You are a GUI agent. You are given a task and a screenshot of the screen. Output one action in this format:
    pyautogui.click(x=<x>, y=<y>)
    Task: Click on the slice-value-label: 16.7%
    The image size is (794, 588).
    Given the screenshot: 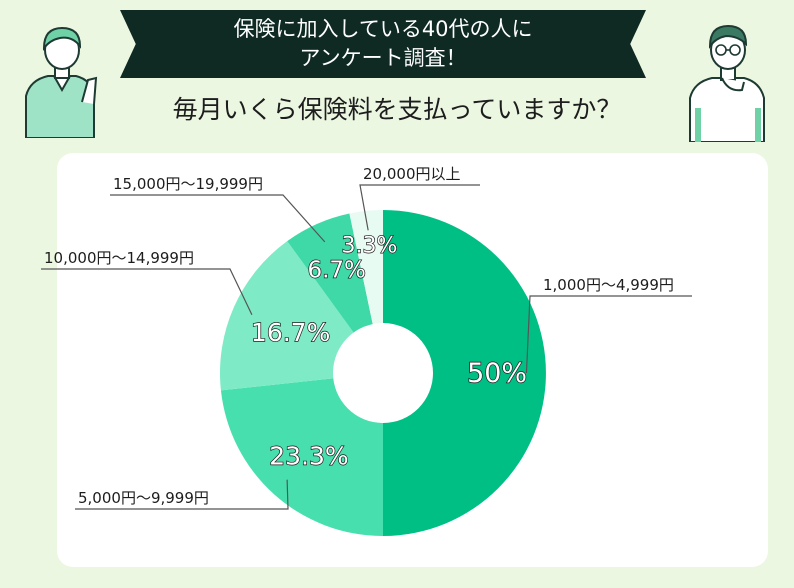 What is the action you would take?
    pyautogui.click(x=290, y=332)
    